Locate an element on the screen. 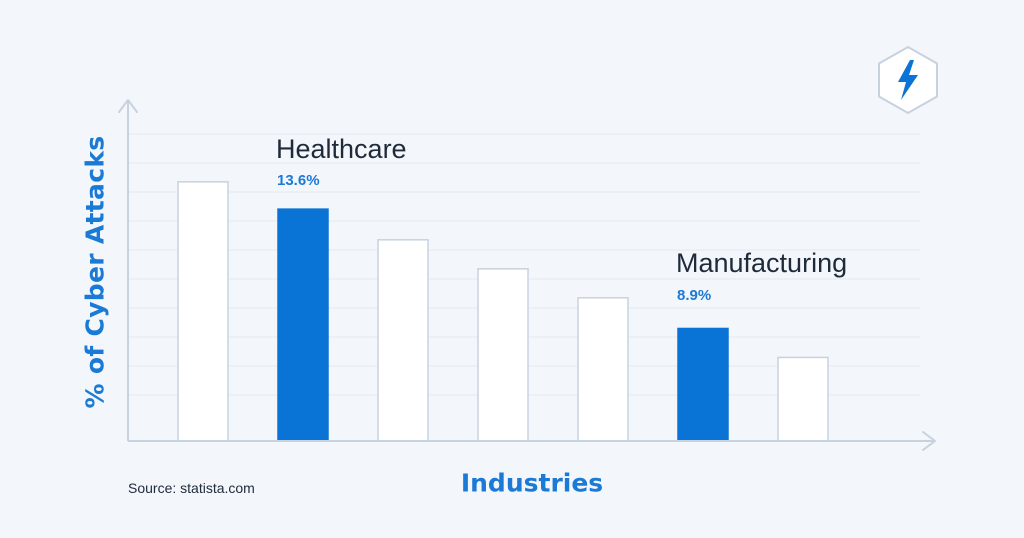  annotation-manufacturing-value: 8.9% is located at coordinates (694, 295).